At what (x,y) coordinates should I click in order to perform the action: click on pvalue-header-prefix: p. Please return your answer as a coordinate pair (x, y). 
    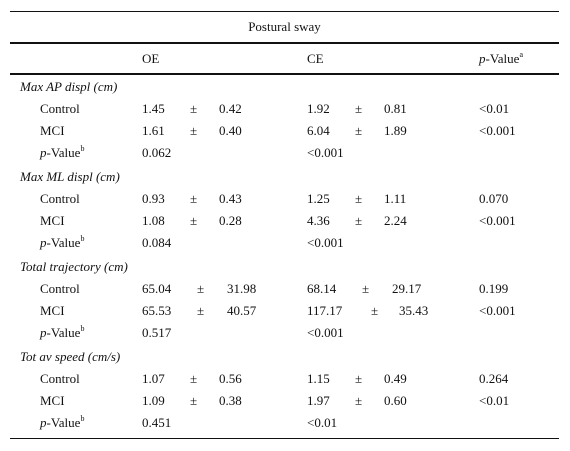
    Looking at the image, I should click on (482, 58).